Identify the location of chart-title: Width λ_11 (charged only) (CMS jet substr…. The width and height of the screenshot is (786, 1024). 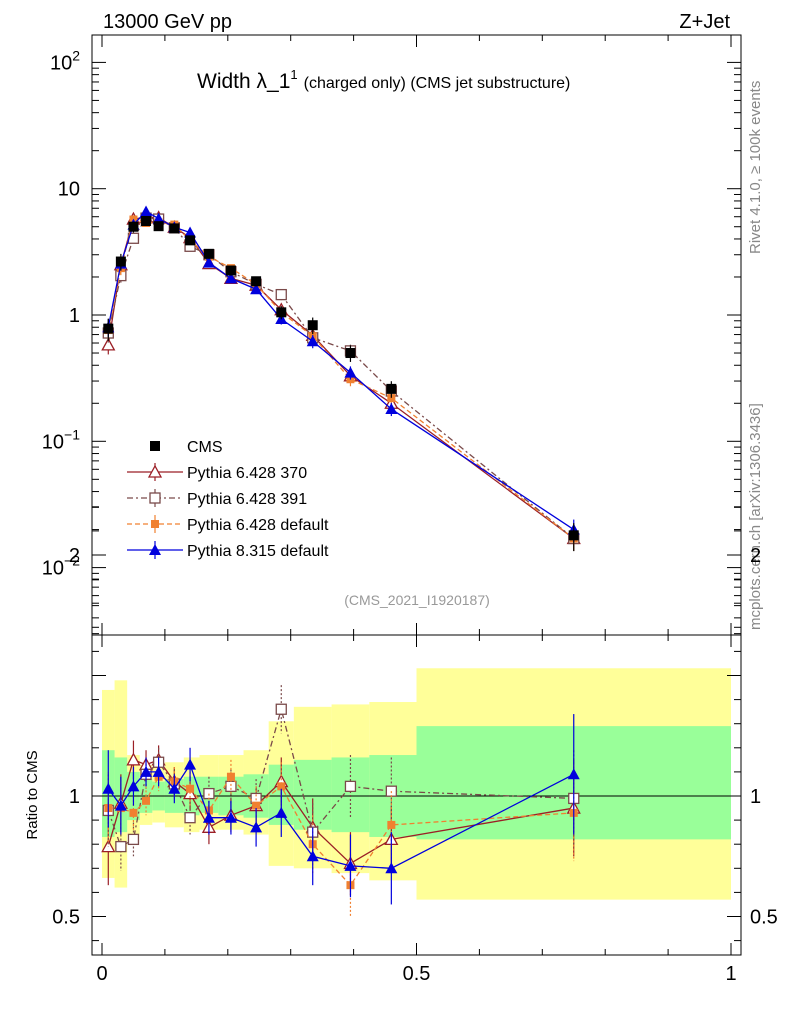
(383, 80).